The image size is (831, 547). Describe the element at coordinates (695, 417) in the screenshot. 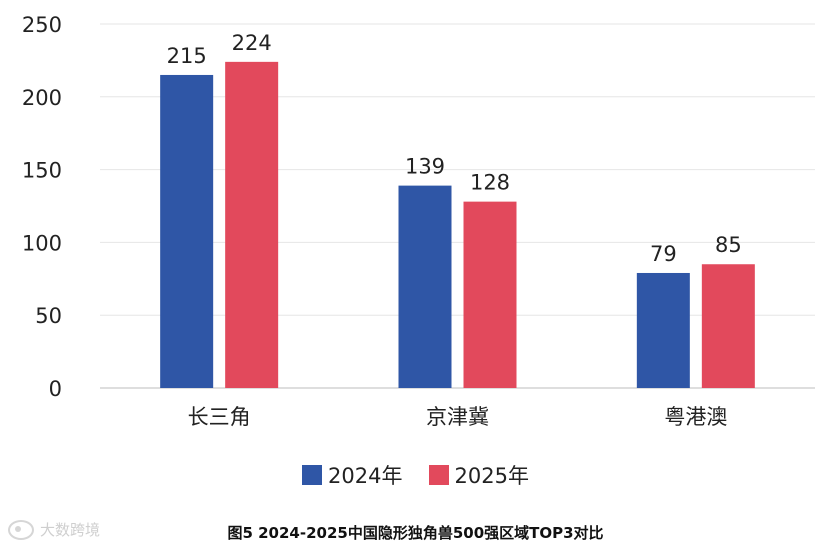

I see `x-tick-label-3: 粤港澳` at that location.